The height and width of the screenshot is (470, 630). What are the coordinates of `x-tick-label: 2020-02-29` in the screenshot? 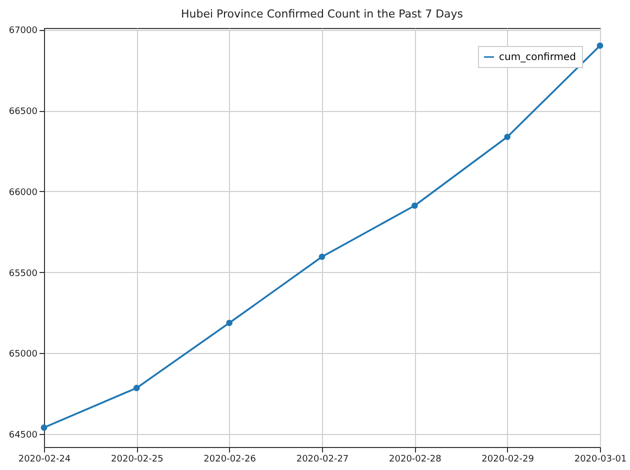 It's located at (508, 459).